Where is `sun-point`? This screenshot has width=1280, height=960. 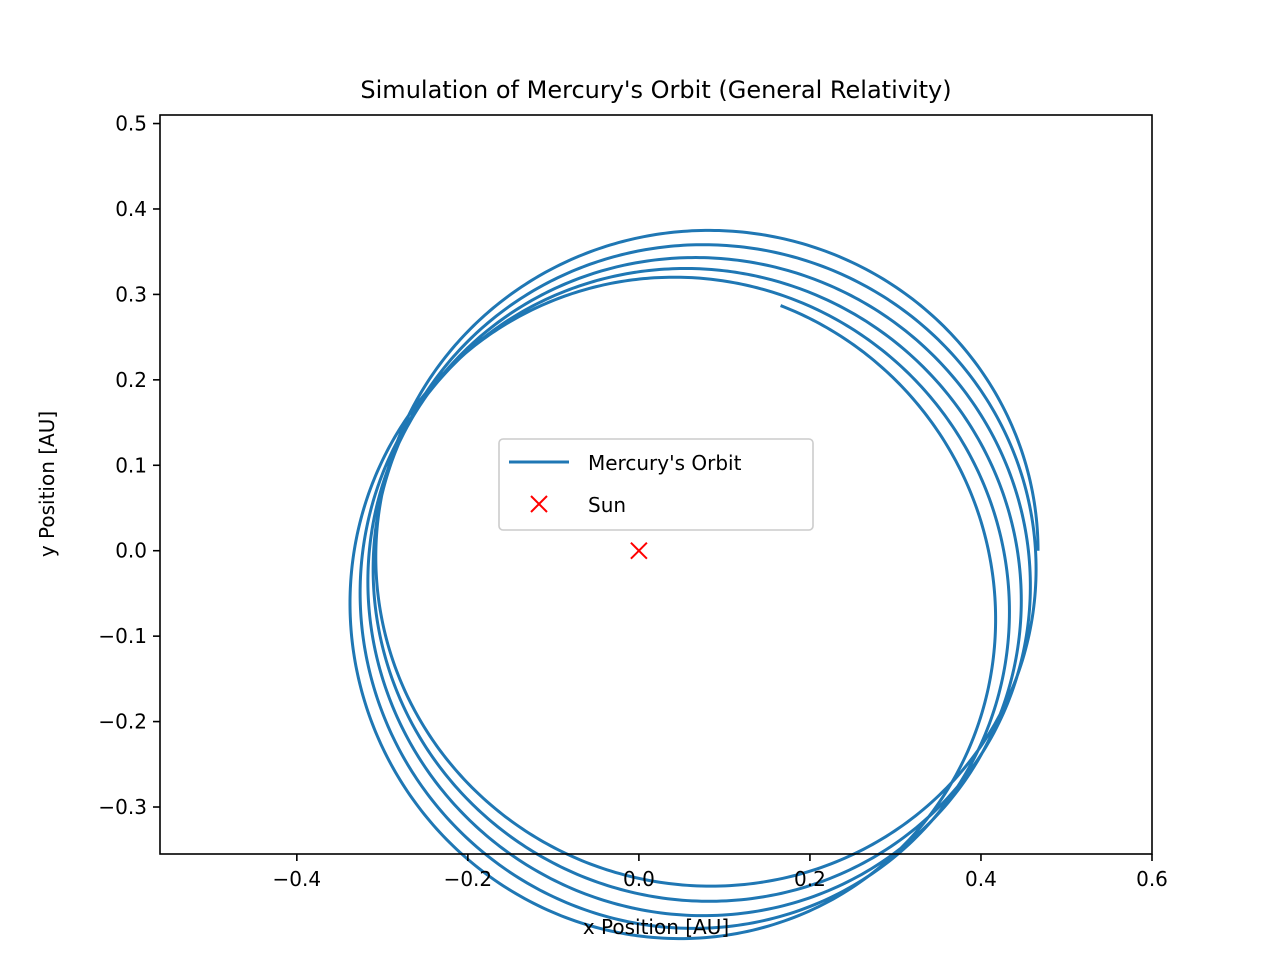
sun-point is located at coordinates (639, 551).